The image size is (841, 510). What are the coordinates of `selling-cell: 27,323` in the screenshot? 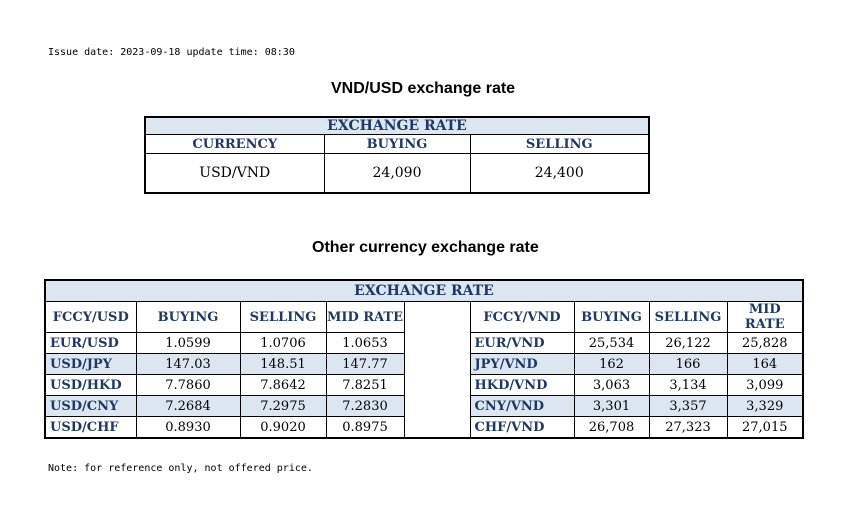 It's located at (688, 427).